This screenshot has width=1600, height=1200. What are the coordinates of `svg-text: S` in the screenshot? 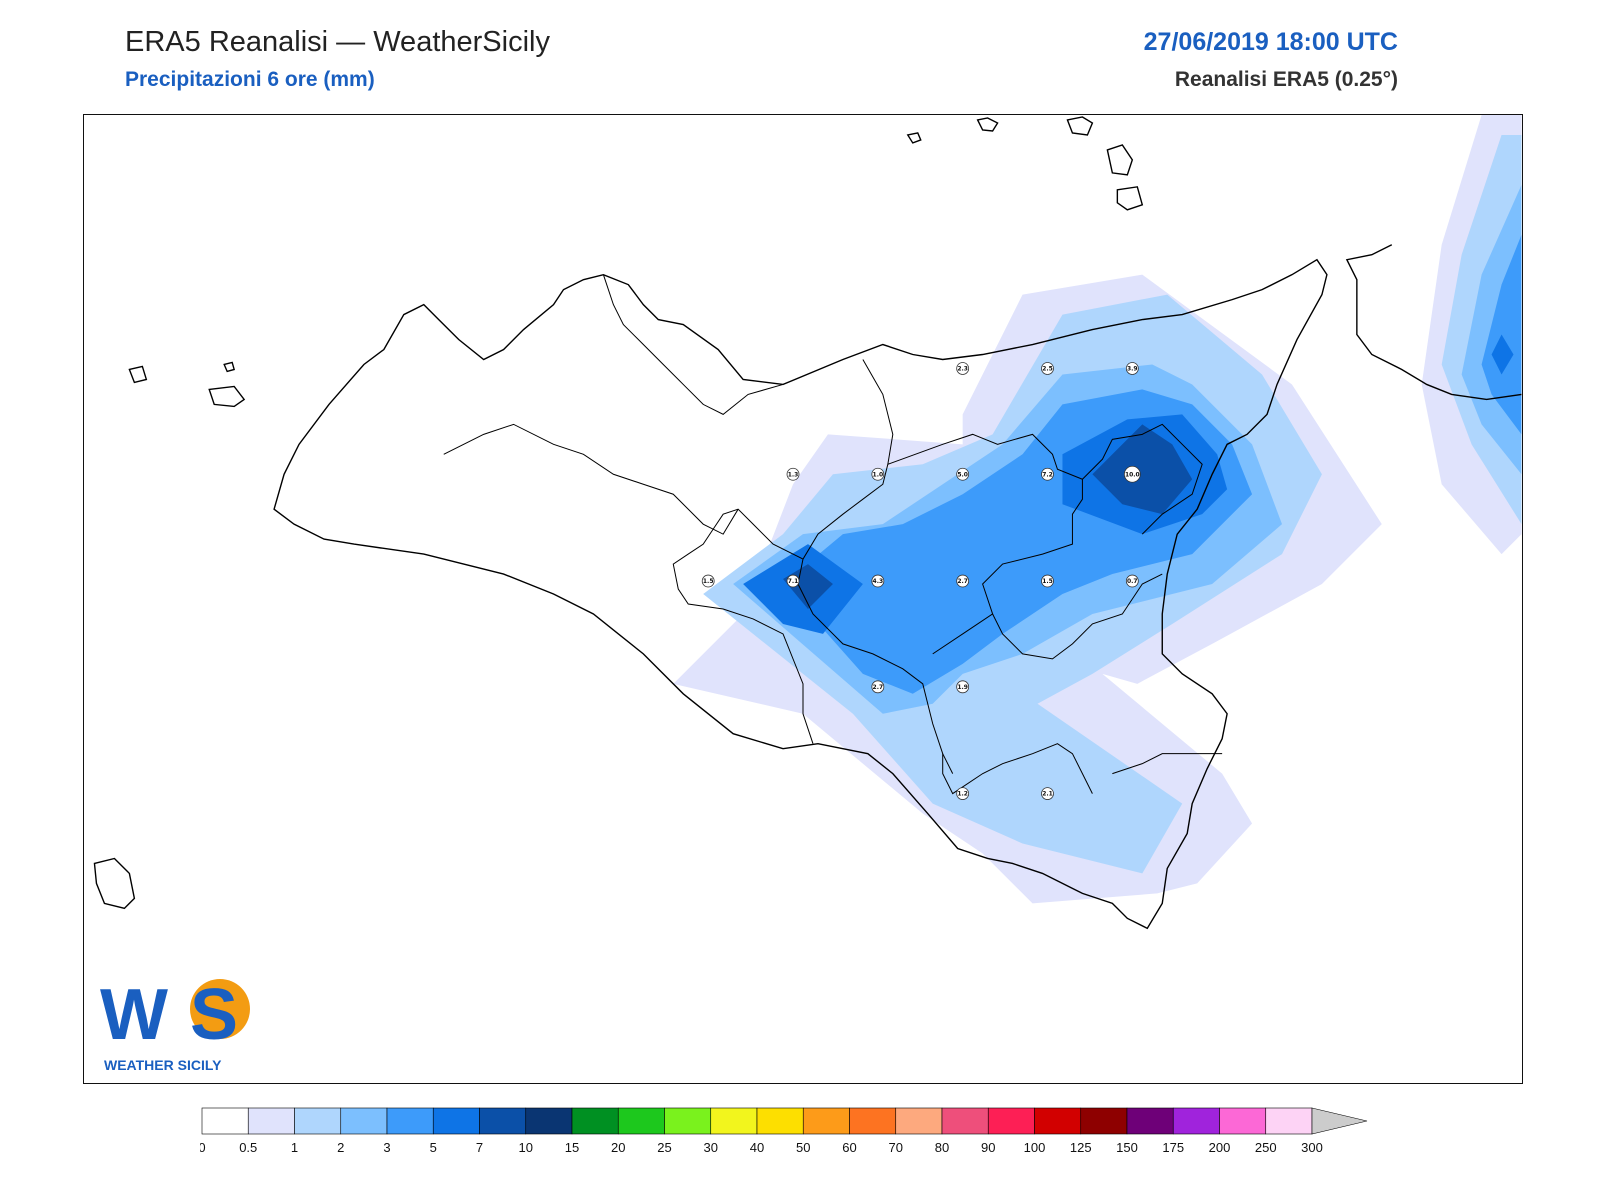 It's located at (214, 1014).